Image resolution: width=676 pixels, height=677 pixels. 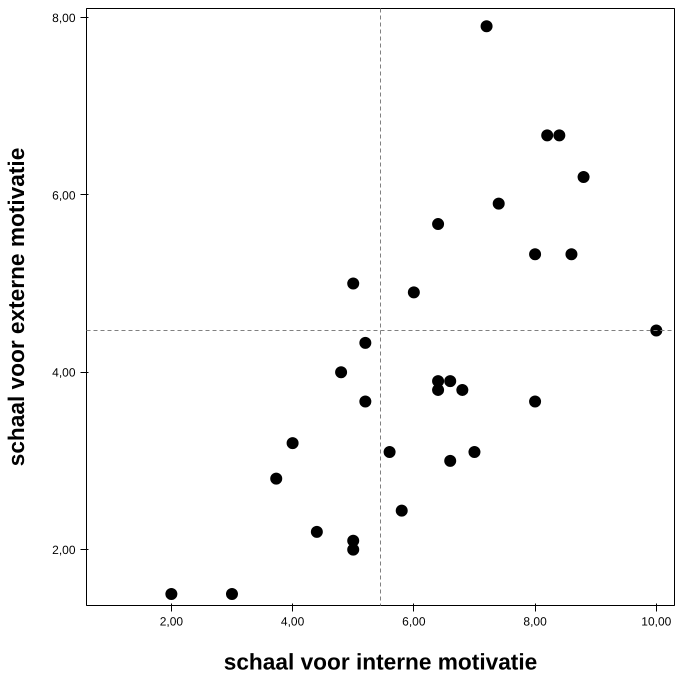 What do you see at coordinates (172, 621) in the screenshot?
I see `x-tick-label: 2,00` at bounding box center [172, 621].